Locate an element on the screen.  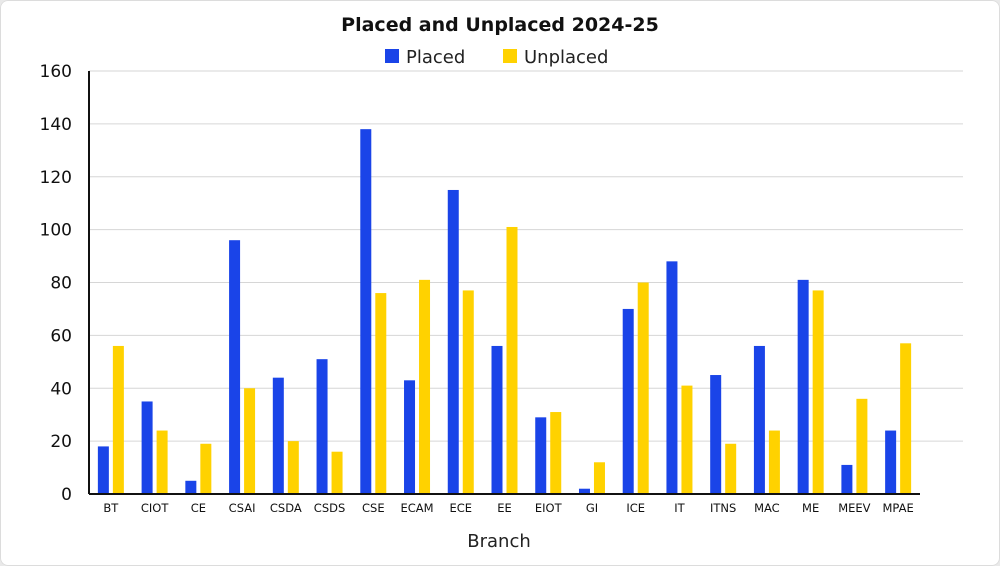
bar-placed-gi is located at coordinates (584, 491).